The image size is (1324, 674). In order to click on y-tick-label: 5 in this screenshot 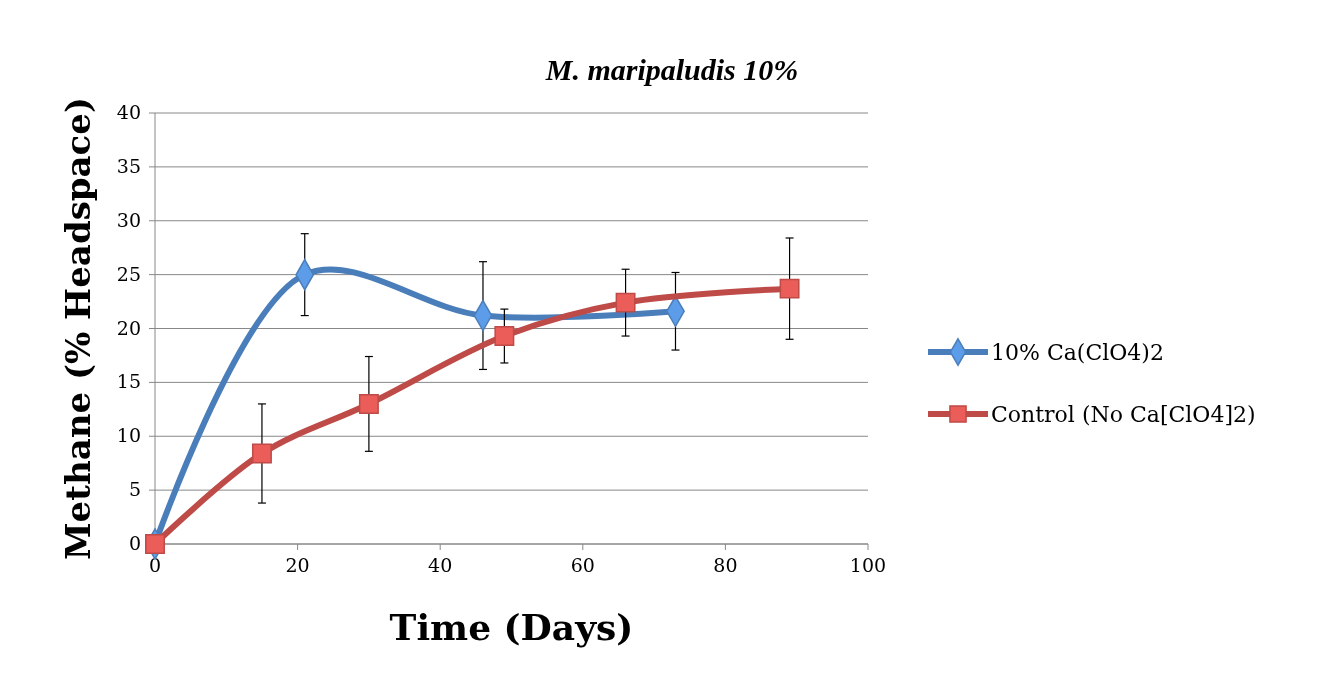, I will do `click(134, 489)`.